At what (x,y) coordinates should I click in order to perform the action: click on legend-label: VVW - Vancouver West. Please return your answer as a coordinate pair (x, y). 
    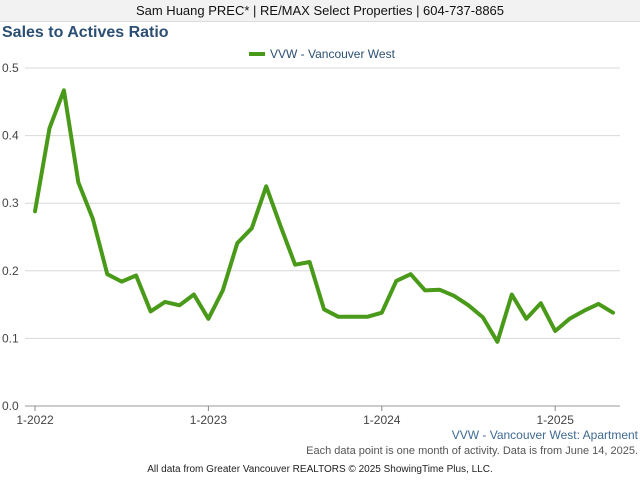
    Looking at the image, I should click on (333, 54).